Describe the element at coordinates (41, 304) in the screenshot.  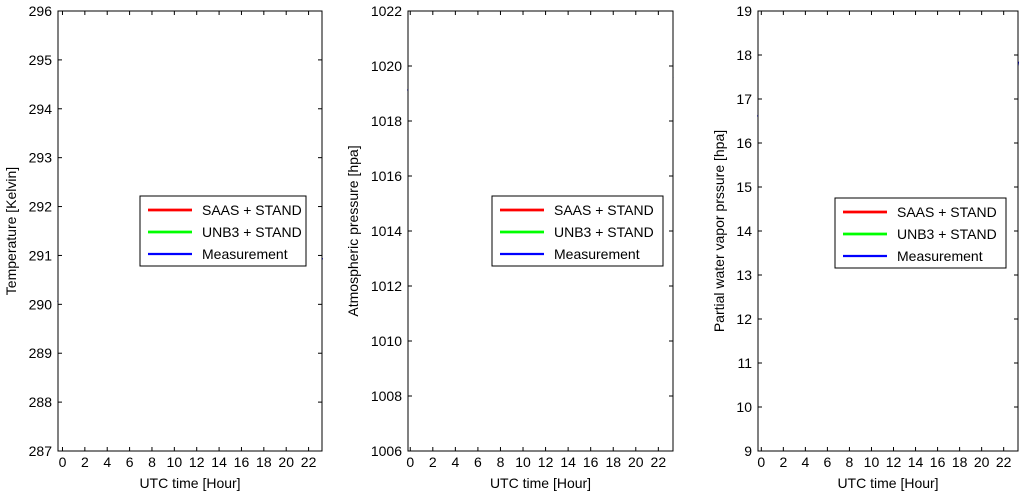
I see `y-tick-label: 290` at that location.